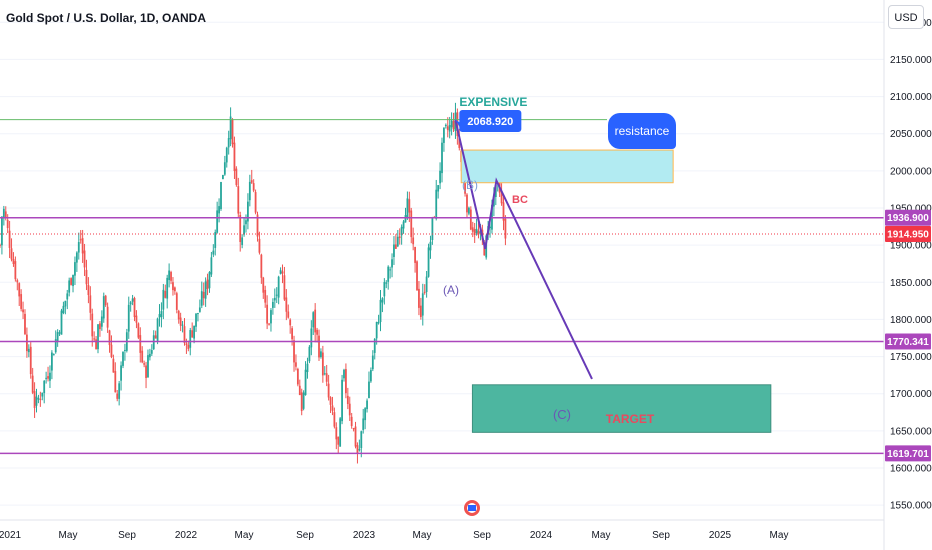  I want to click on time-axis-label: May, so click(244, 535).